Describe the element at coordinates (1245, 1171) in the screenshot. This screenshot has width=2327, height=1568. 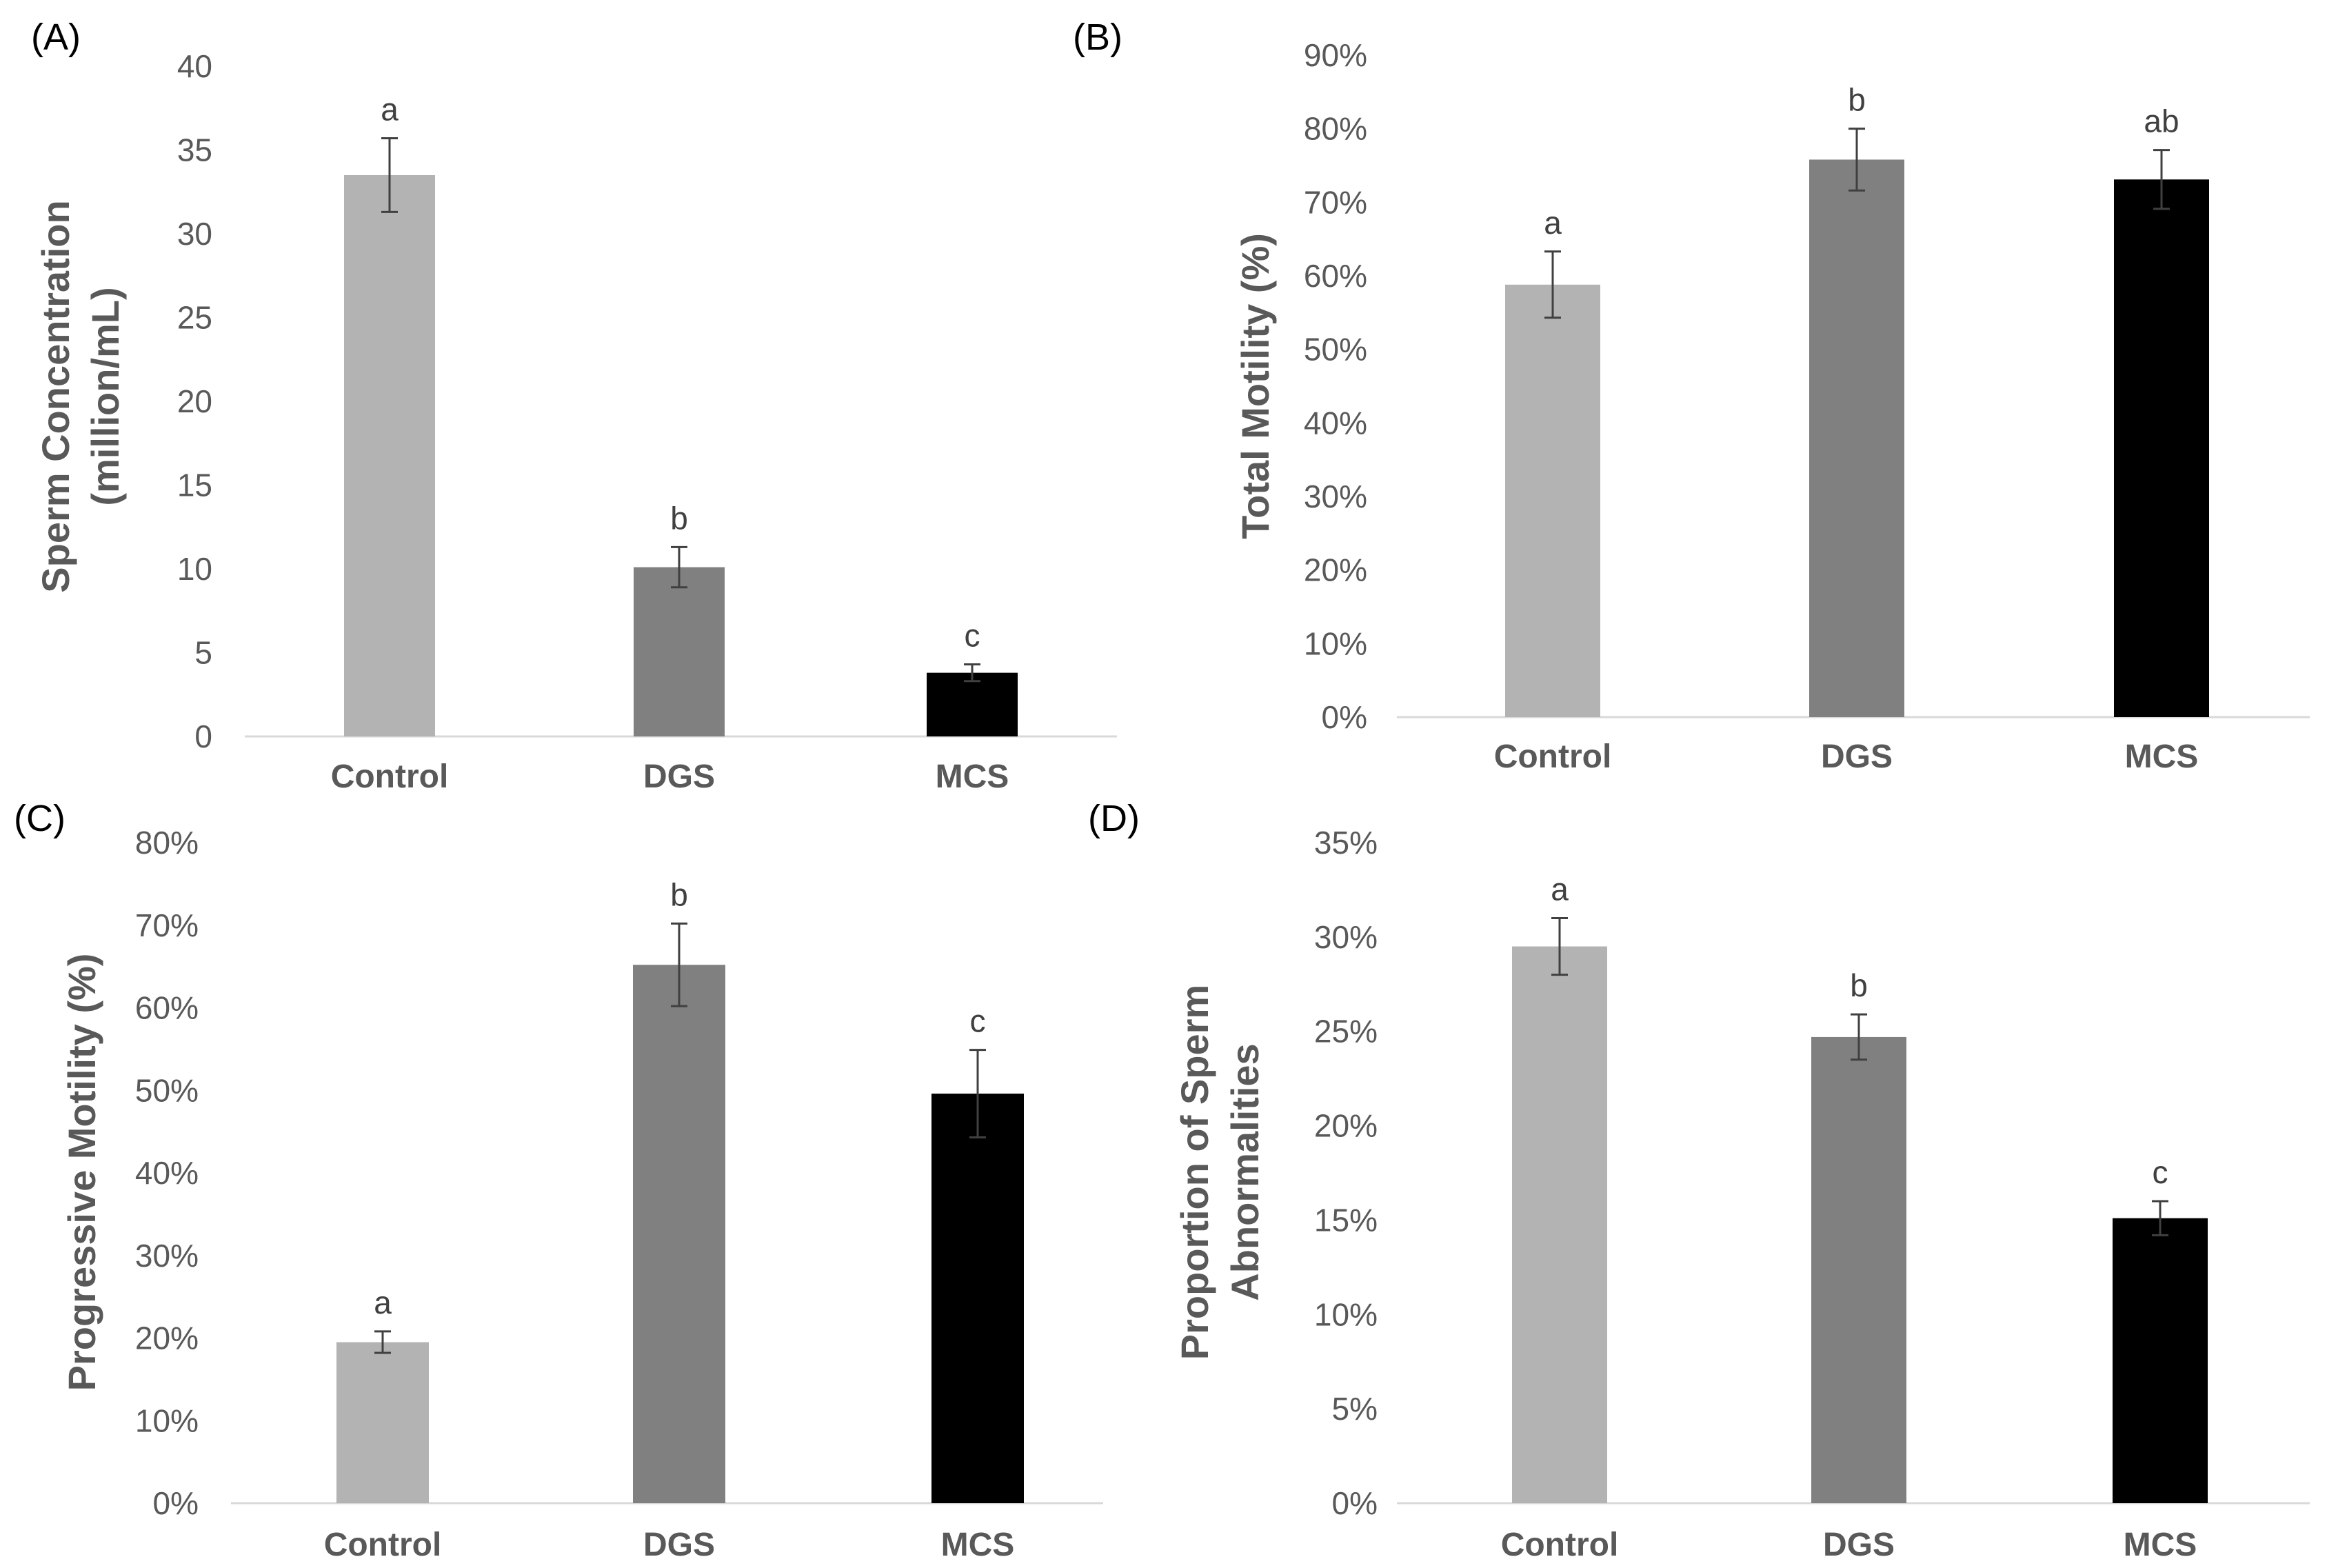
I see `y-axis-title: Abnormalities` at that location.